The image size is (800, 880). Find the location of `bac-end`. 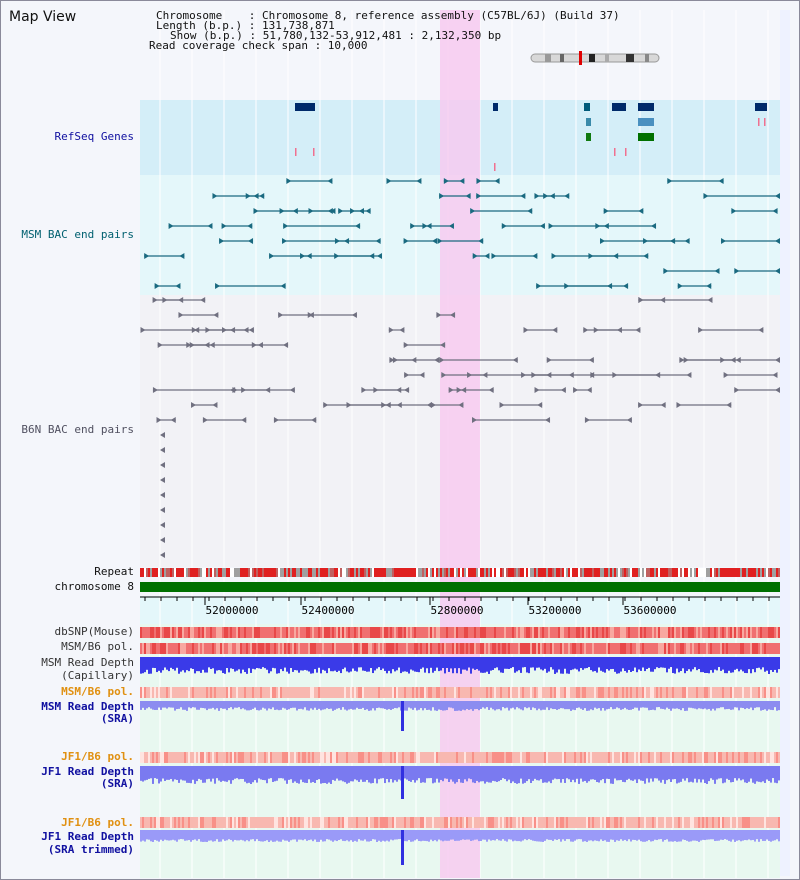

bac-end is located at coordinates (285, 241).